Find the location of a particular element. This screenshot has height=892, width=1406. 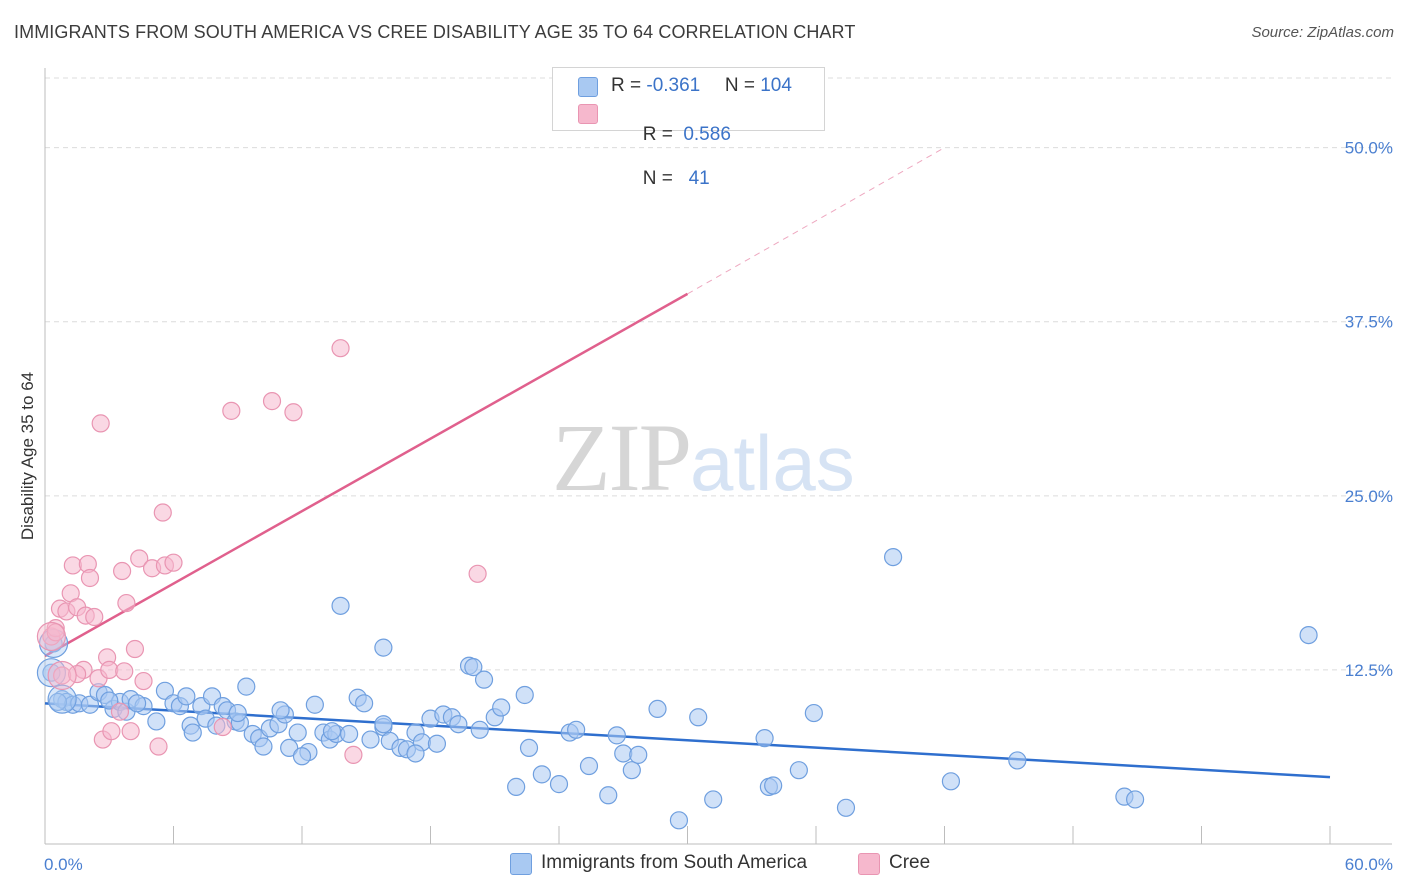

legend-n-value: 41 is located at coordinates (694, 178).